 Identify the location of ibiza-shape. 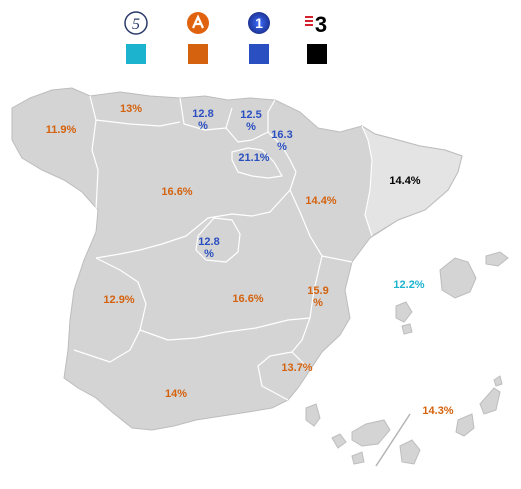
(404, 312).